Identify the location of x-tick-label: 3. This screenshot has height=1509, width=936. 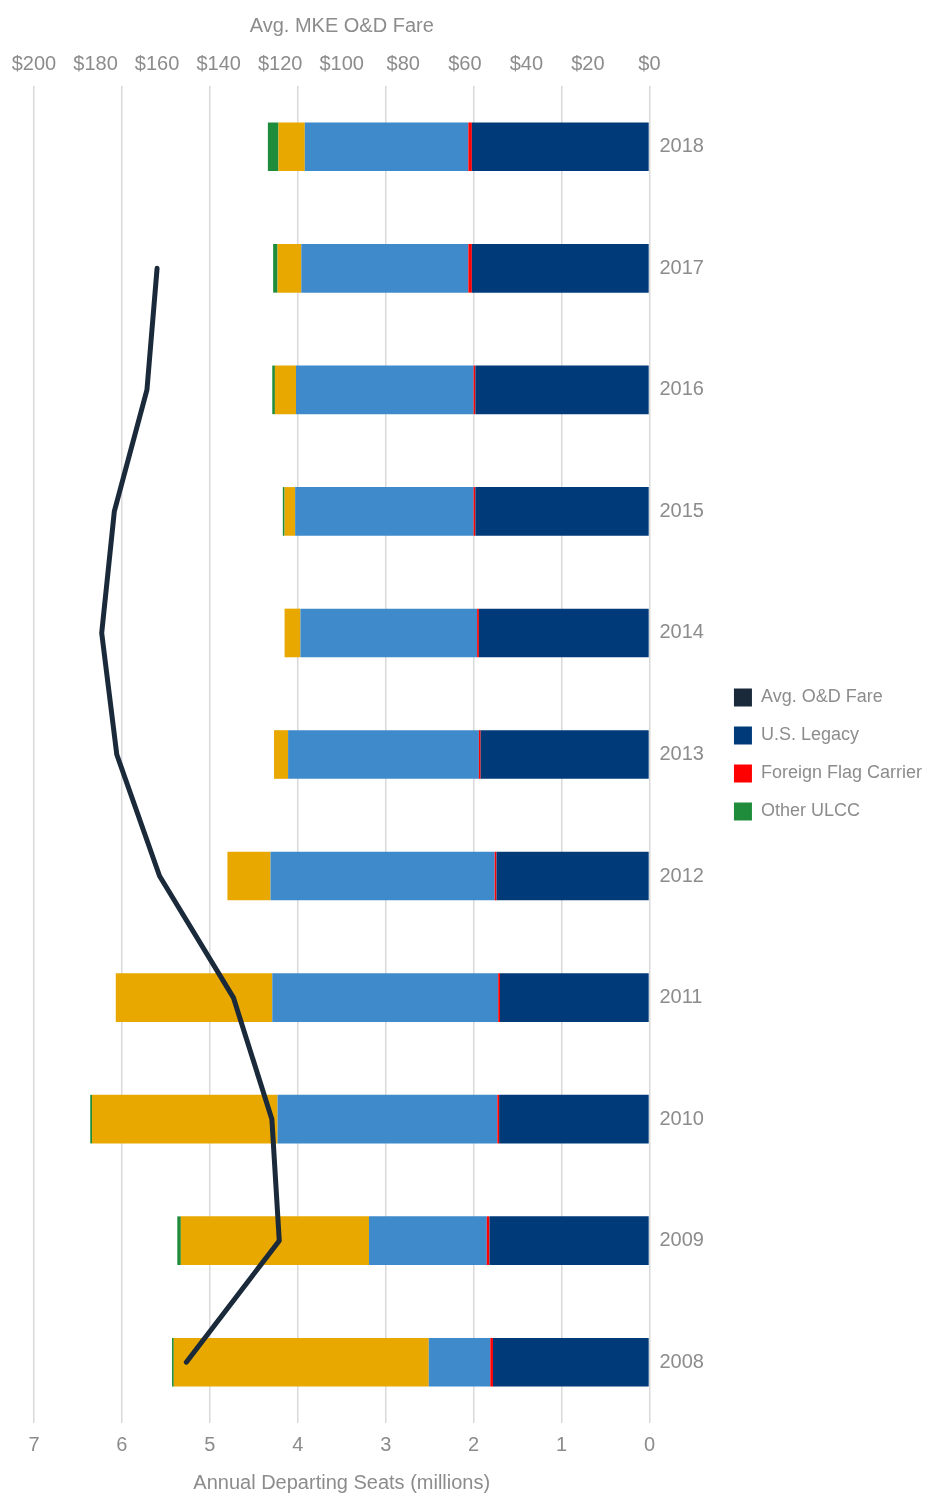
(386, 1443).